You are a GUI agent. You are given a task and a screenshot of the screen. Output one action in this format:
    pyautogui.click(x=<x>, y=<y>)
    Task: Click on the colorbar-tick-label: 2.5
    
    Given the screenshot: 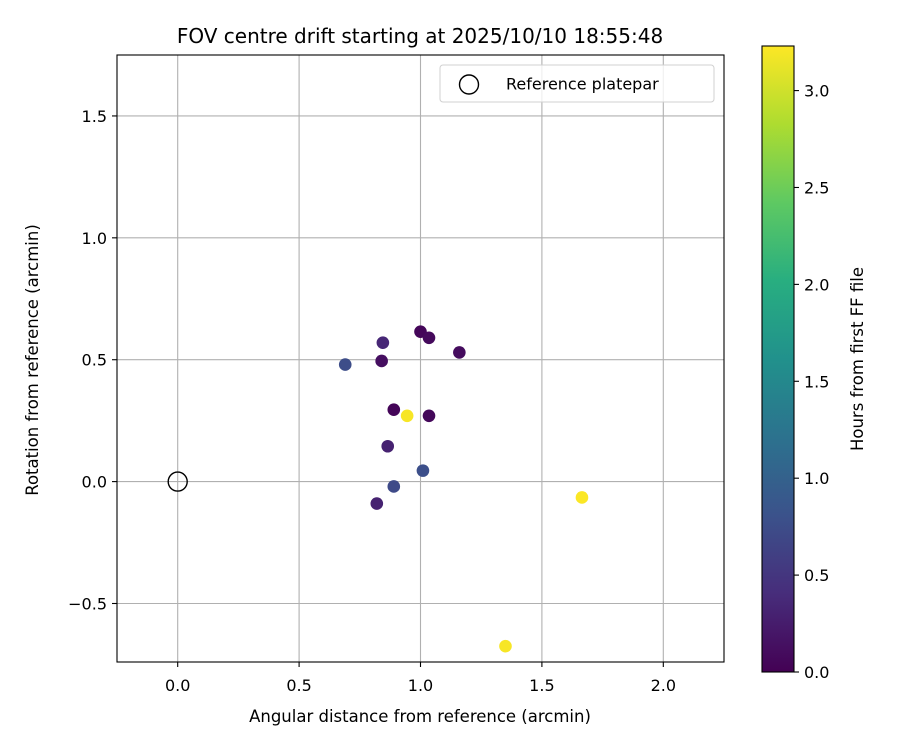 What is the action you would take?
    pyautogui.click(x=816, y=187)
    